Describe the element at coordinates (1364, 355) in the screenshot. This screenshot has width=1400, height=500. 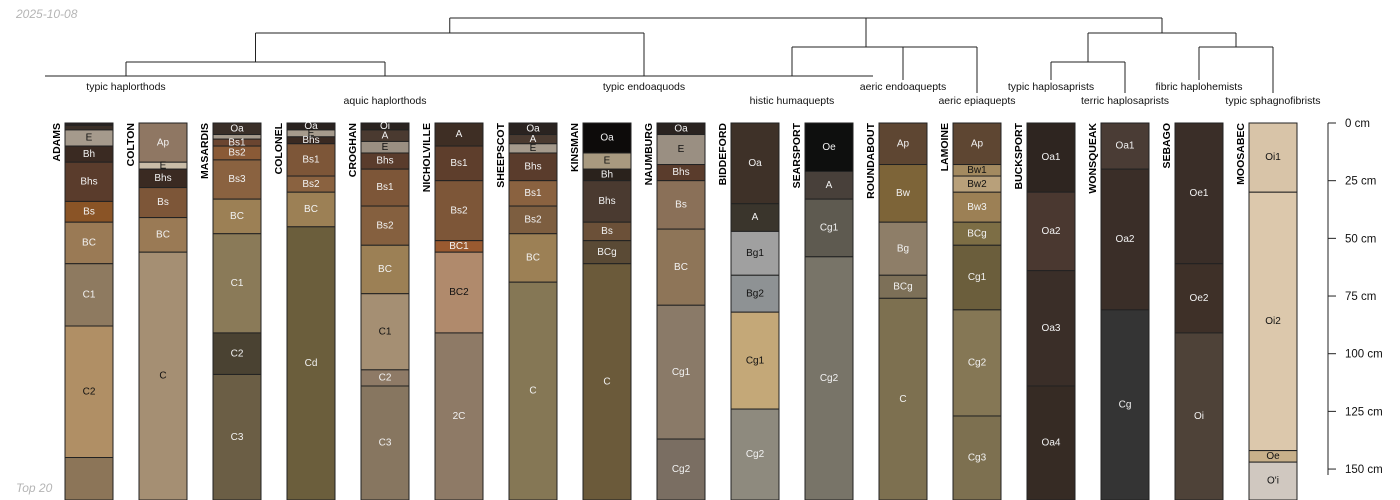
I see `axis-tick-label: 100 cm` at that location.